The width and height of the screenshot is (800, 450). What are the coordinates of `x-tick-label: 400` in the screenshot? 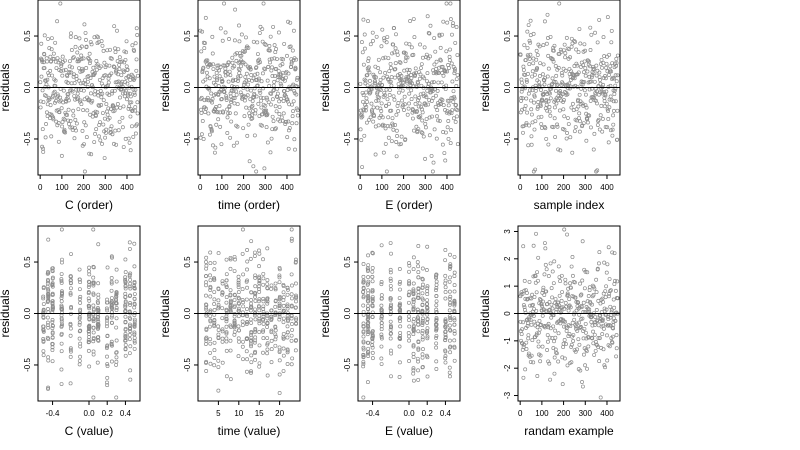 It's located at (607, 413).